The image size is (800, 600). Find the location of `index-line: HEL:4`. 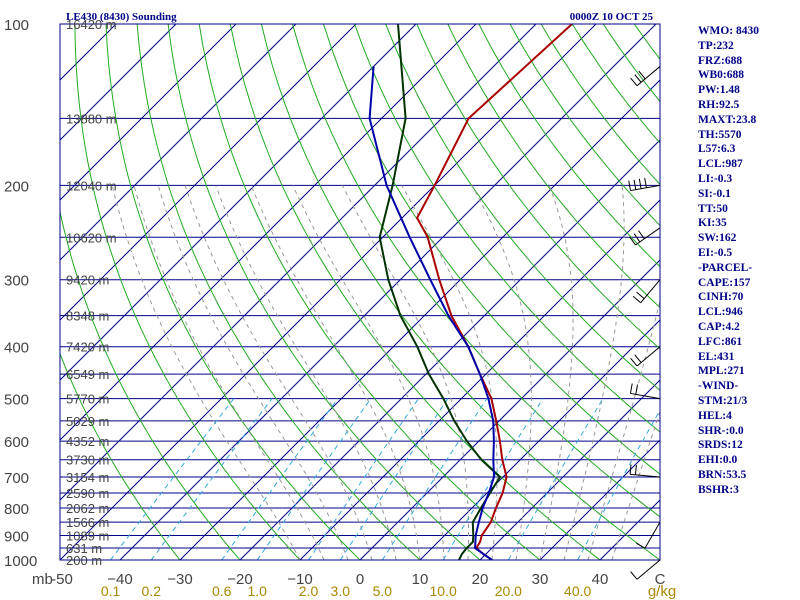

index-line: HEL:4 is located at coordinates (715, 415).